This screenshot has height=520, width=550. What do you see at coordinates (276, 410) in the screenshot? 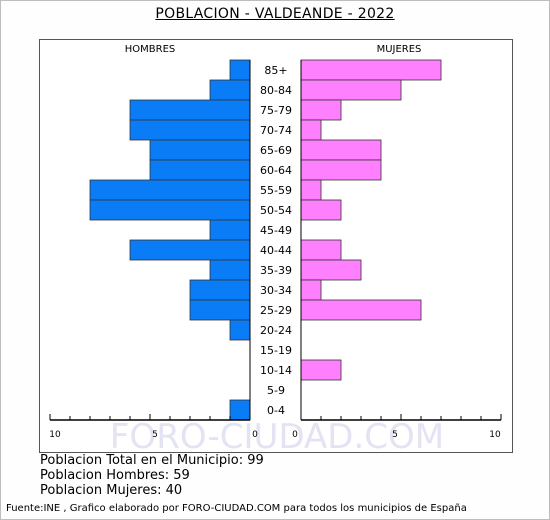
I see `age-label-0-4: 0-4` at bounding box center [276, 410].